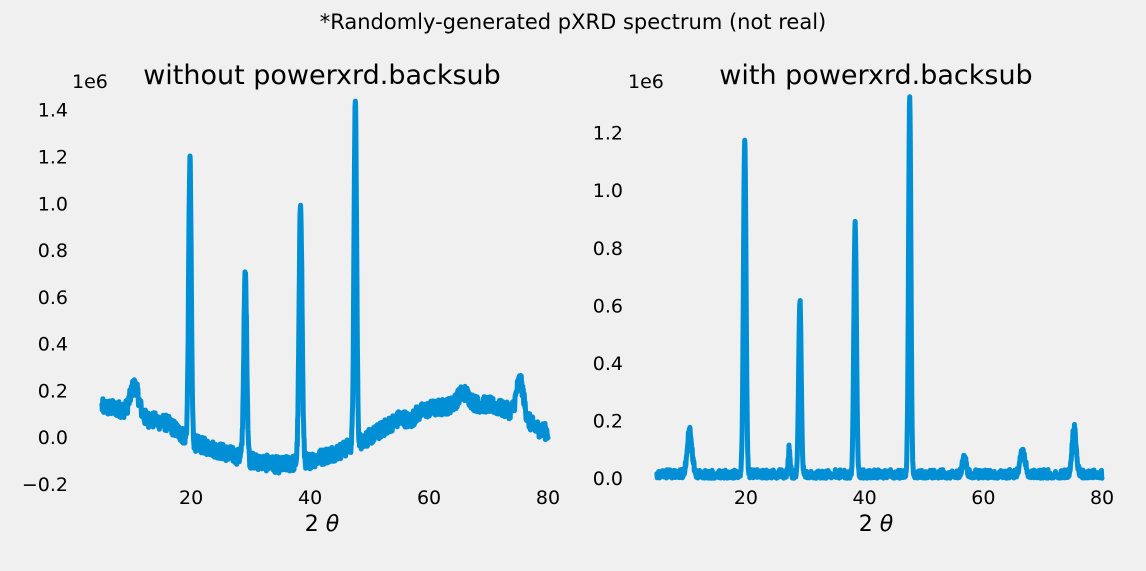 This screenshot has width=1146, height=571. I want to click on y-tick-labels: 0.0 0.2 0.4 0.6 0.8 1.0 1.2, so click(608, 307).